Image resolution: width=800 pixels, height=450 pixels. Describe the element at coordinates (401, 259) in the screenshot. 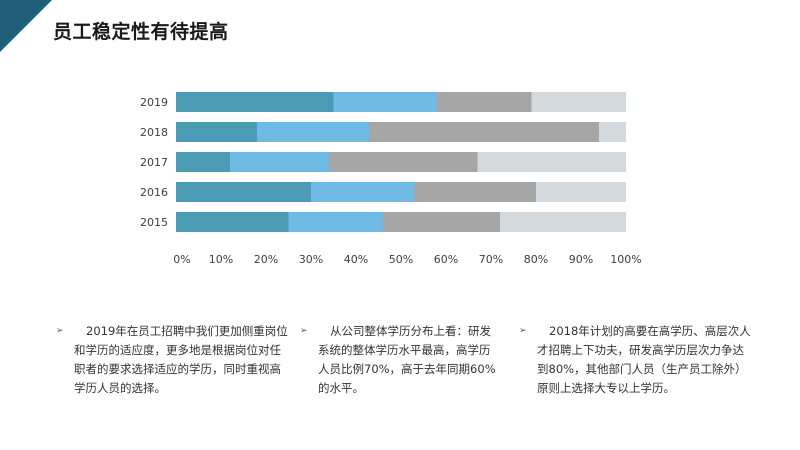

I see `x-tick-label: 50%` at that location.